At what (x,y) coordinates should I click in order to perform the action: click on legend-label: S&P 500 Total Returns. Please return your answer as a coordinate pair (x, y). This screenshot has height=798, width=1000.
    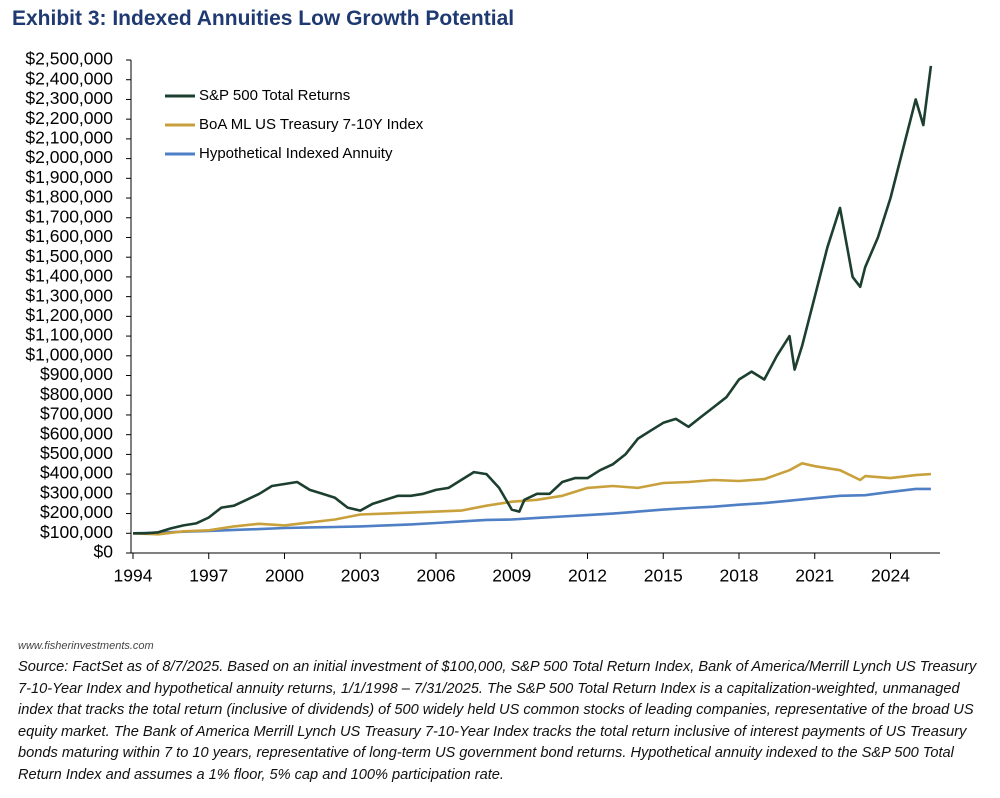
    Looking at the image, I should click on (274, 95).